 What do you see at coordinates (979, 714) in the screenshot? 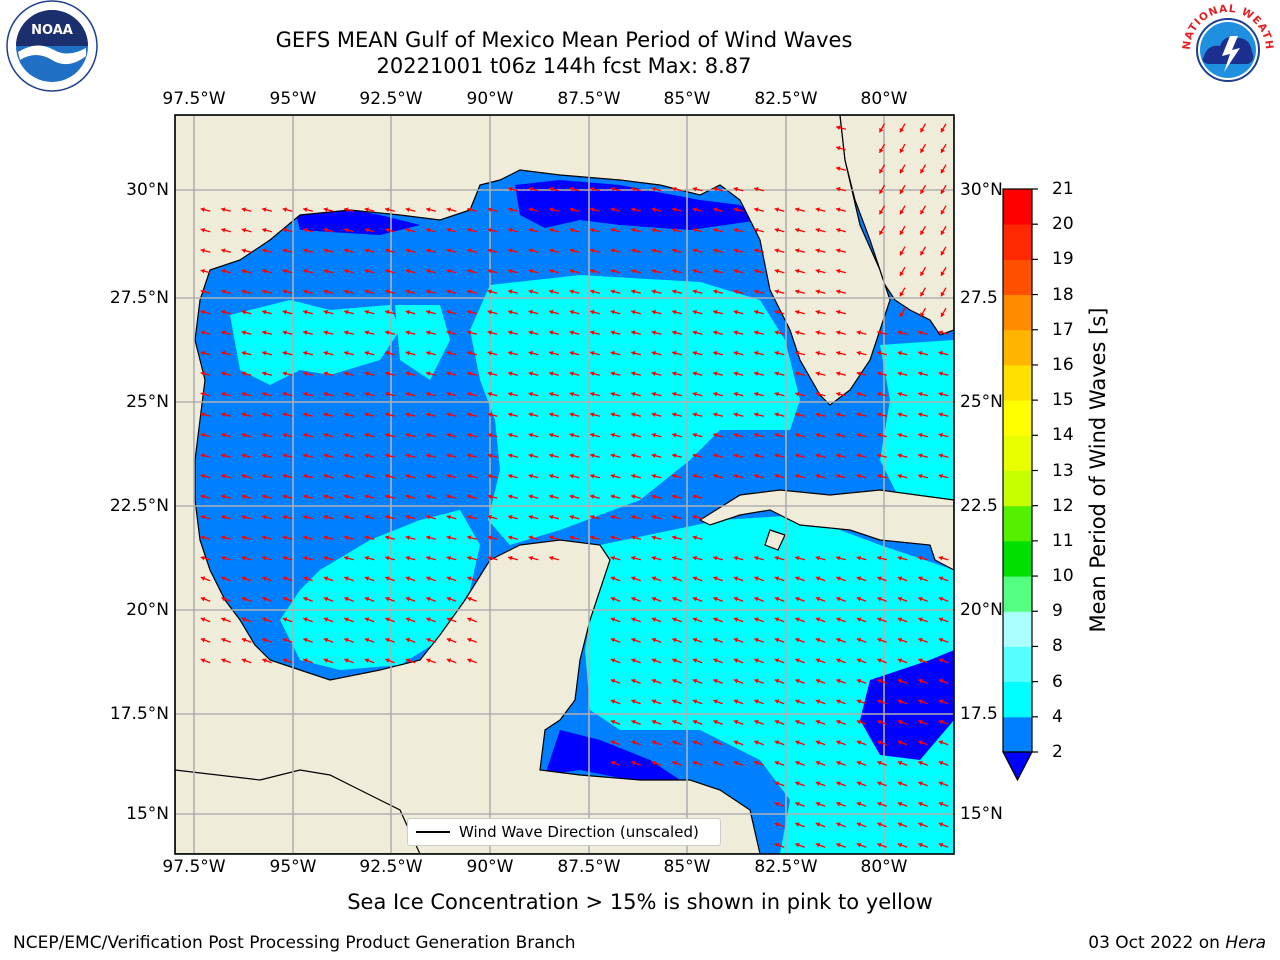
I see `lat-right-label: 17.5` at bounding box center [979, 714].